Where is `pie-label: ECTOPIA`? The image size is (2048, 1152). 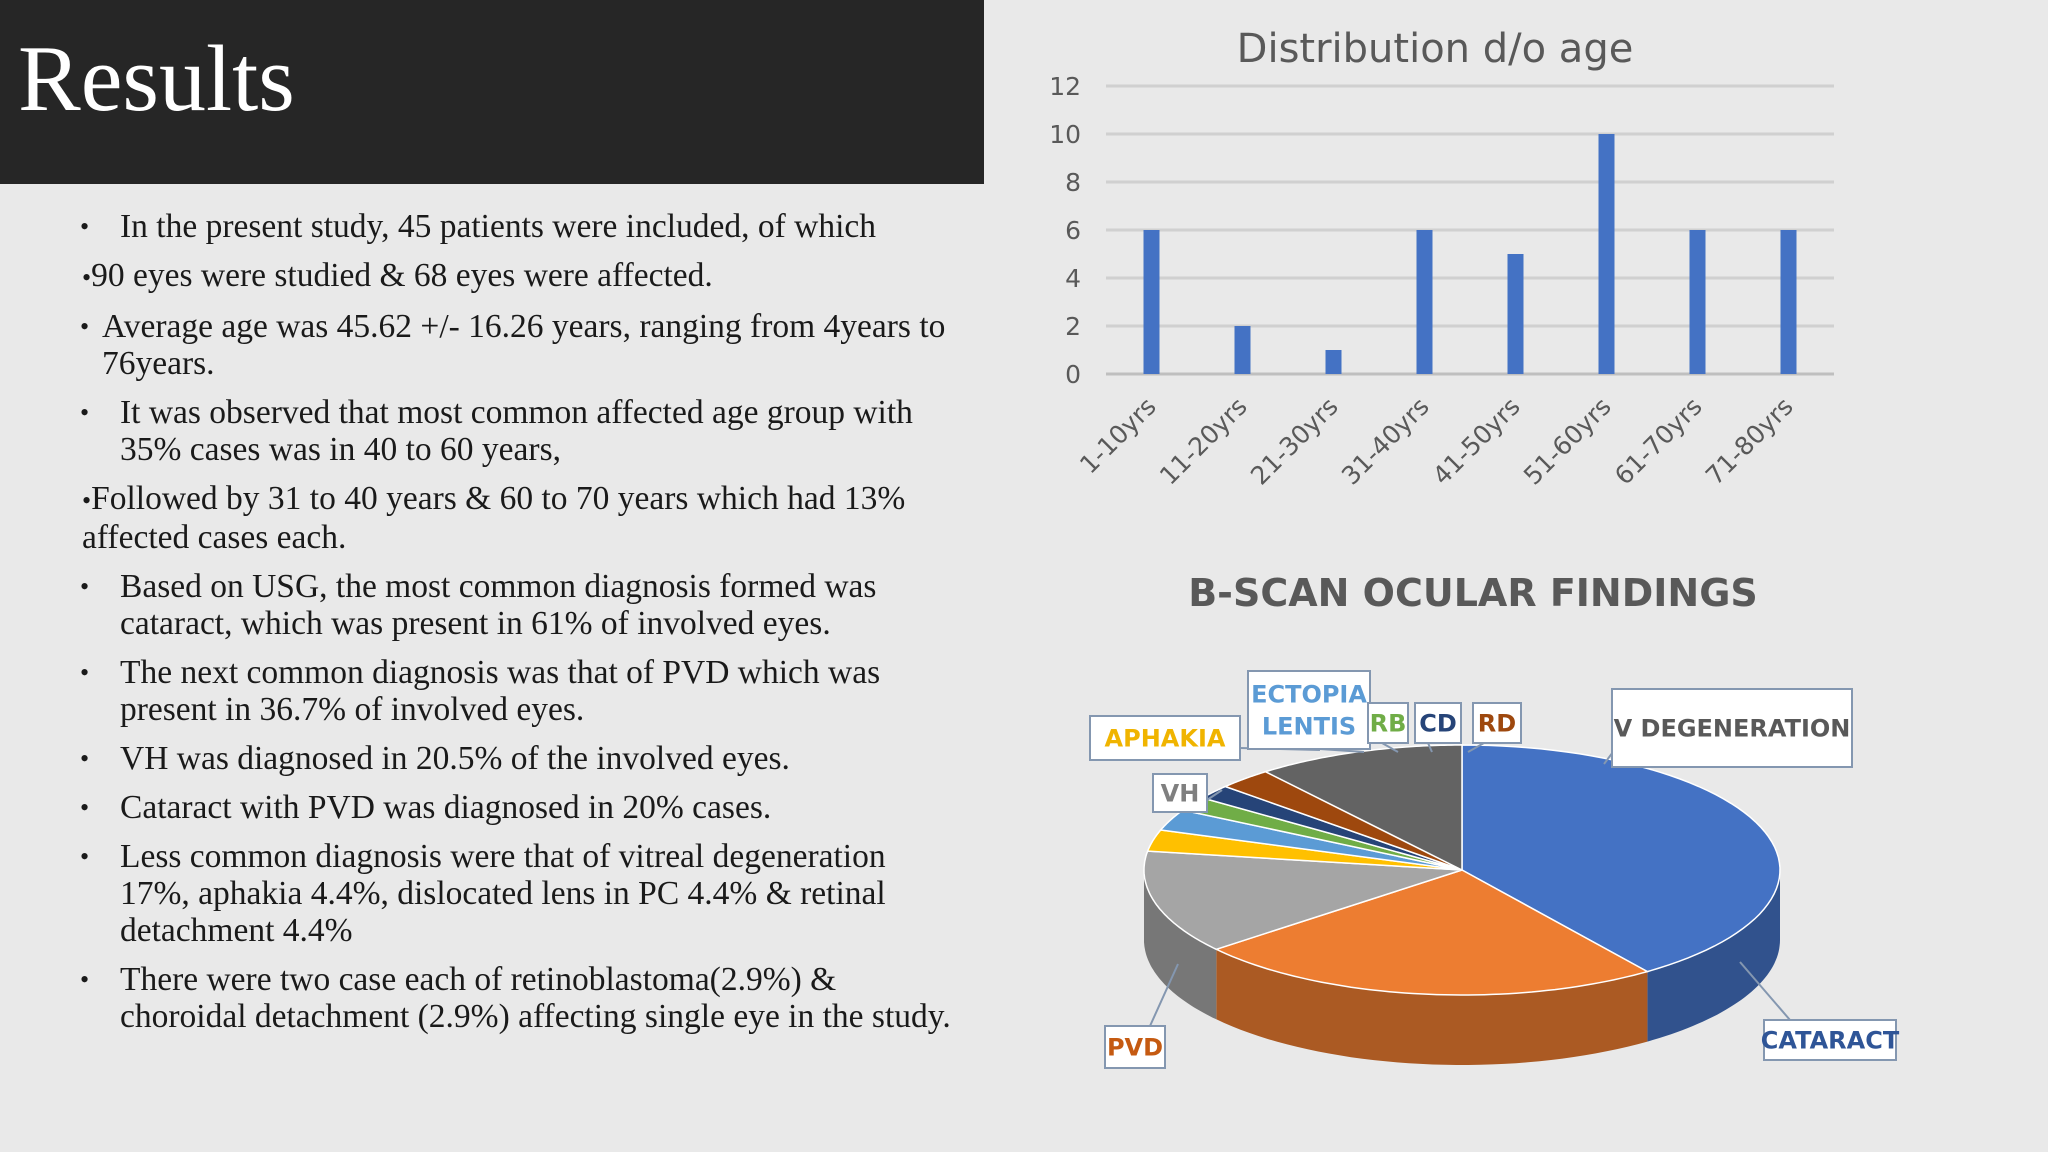
pie-label: ECTOPIA is located at coordinates (1309, 695).